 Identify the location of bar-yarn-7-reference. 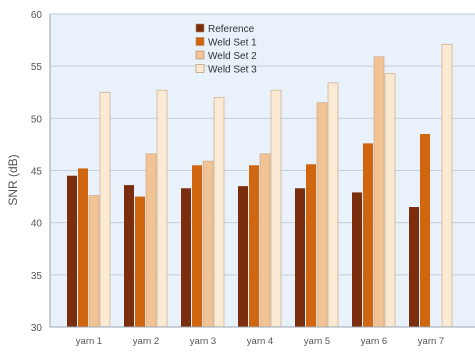
(414, 267).